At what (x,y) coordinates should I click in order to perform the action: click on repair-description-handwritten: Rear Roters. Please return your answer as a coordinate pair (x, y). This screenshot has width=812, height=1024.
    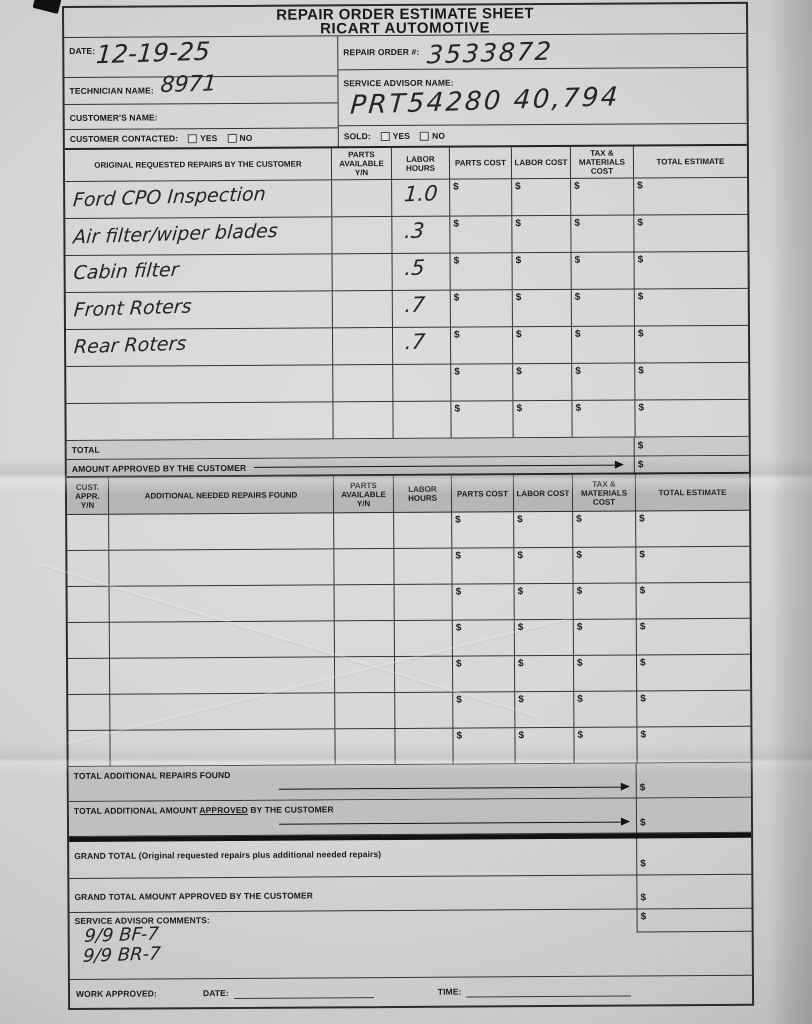
    Looking at the image, I should click on (130, 345).